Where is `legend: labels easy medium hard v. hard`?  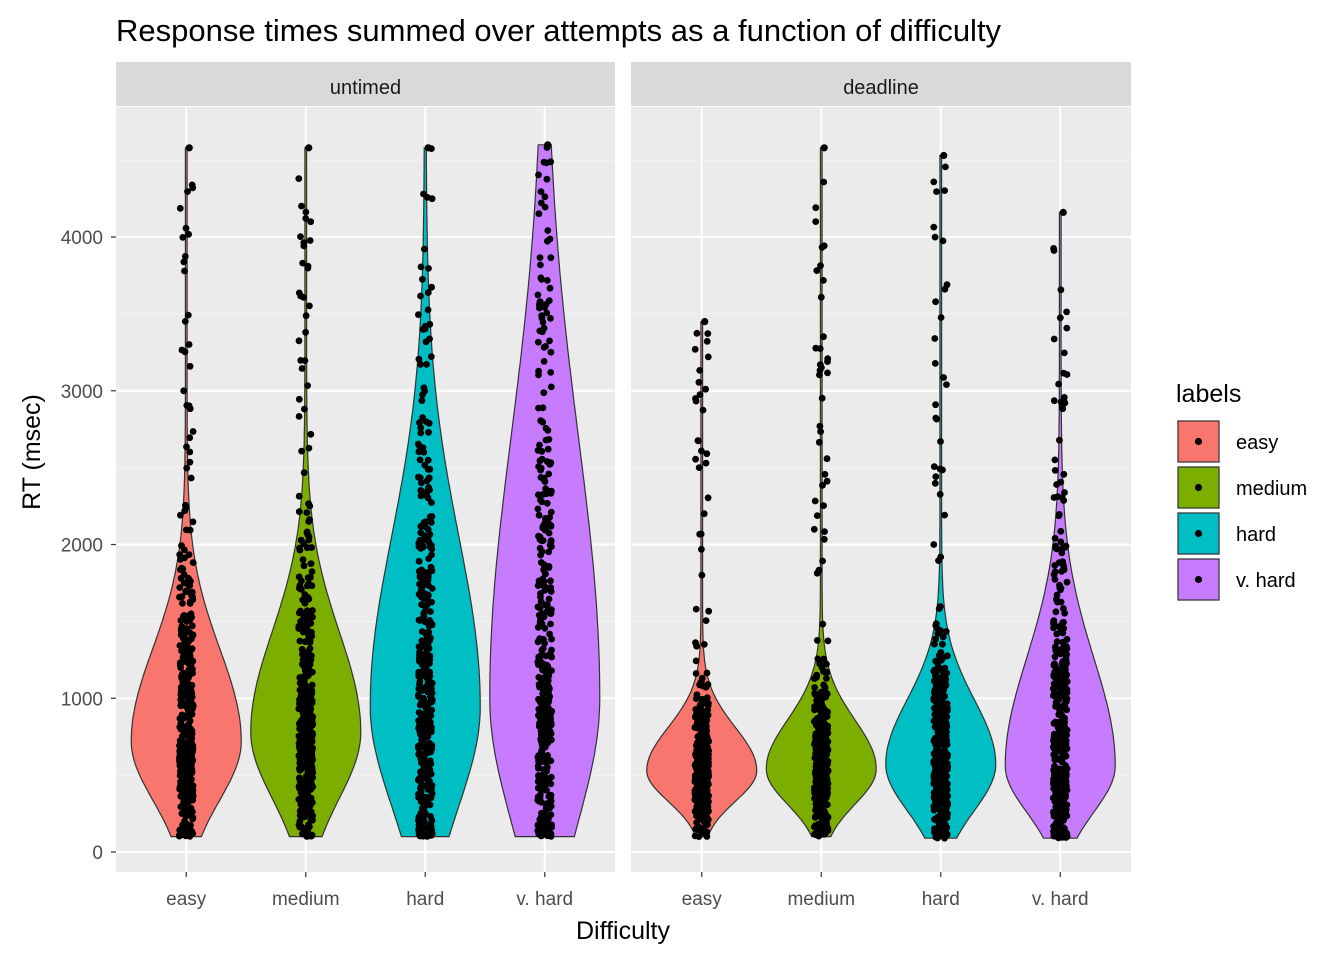
legend: labels easy medium hard v. hard is located at coordinates (1241, 490).